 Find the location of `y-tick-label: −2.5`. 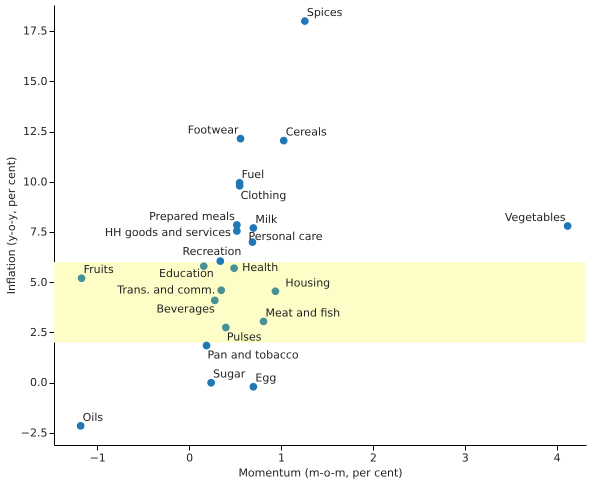

y-tick-label: −2.5 is located at coordinates (34, 433).